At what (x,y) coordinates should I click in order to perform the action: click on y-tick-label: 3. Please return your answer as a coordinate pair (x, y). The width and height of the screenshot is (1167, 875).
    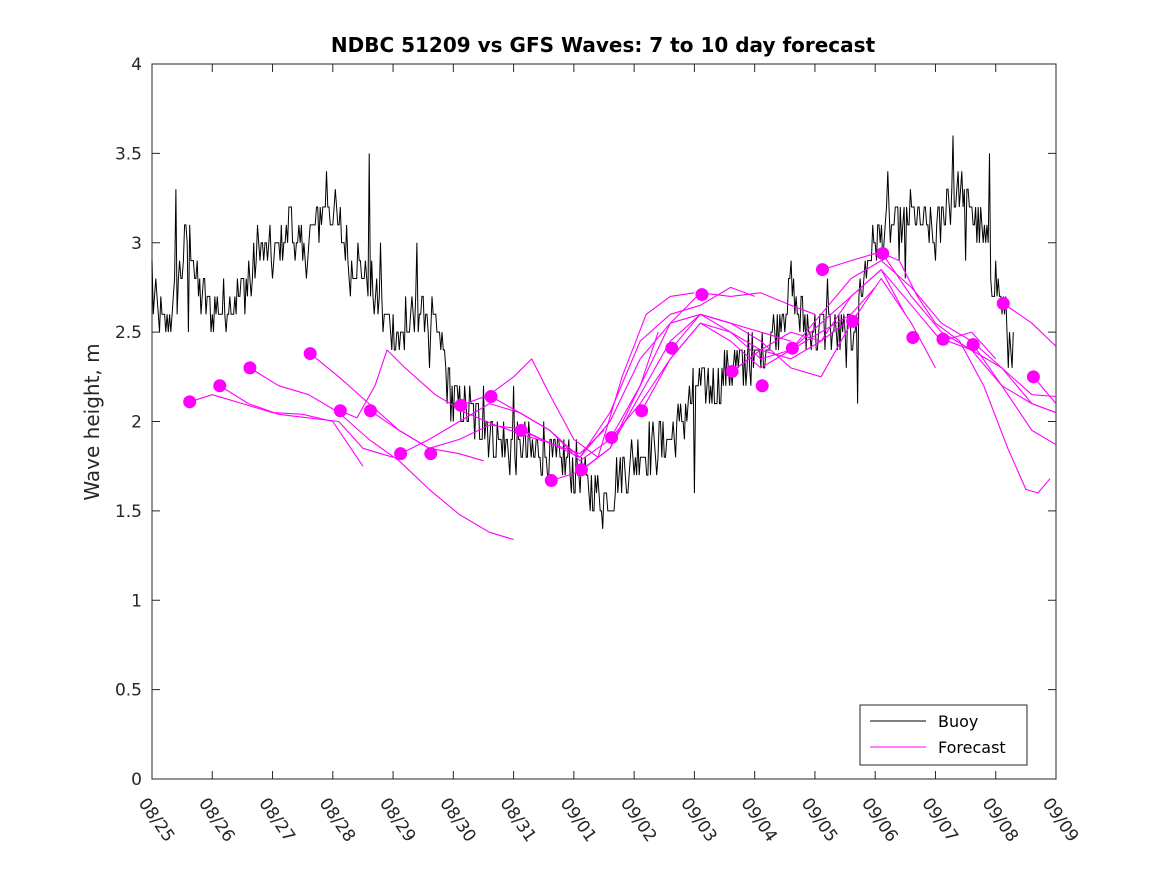
    Looking at the image, I should click on (136, 244).